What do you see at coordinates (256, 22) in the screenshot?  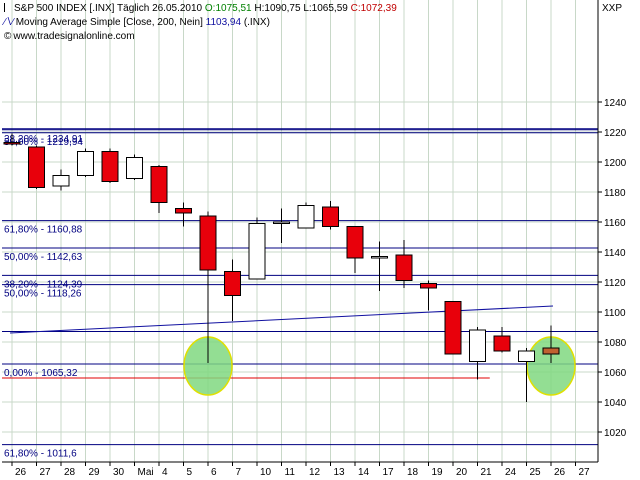 I see `ma-suffix: (.INX)` at bounding box center [256, 22].